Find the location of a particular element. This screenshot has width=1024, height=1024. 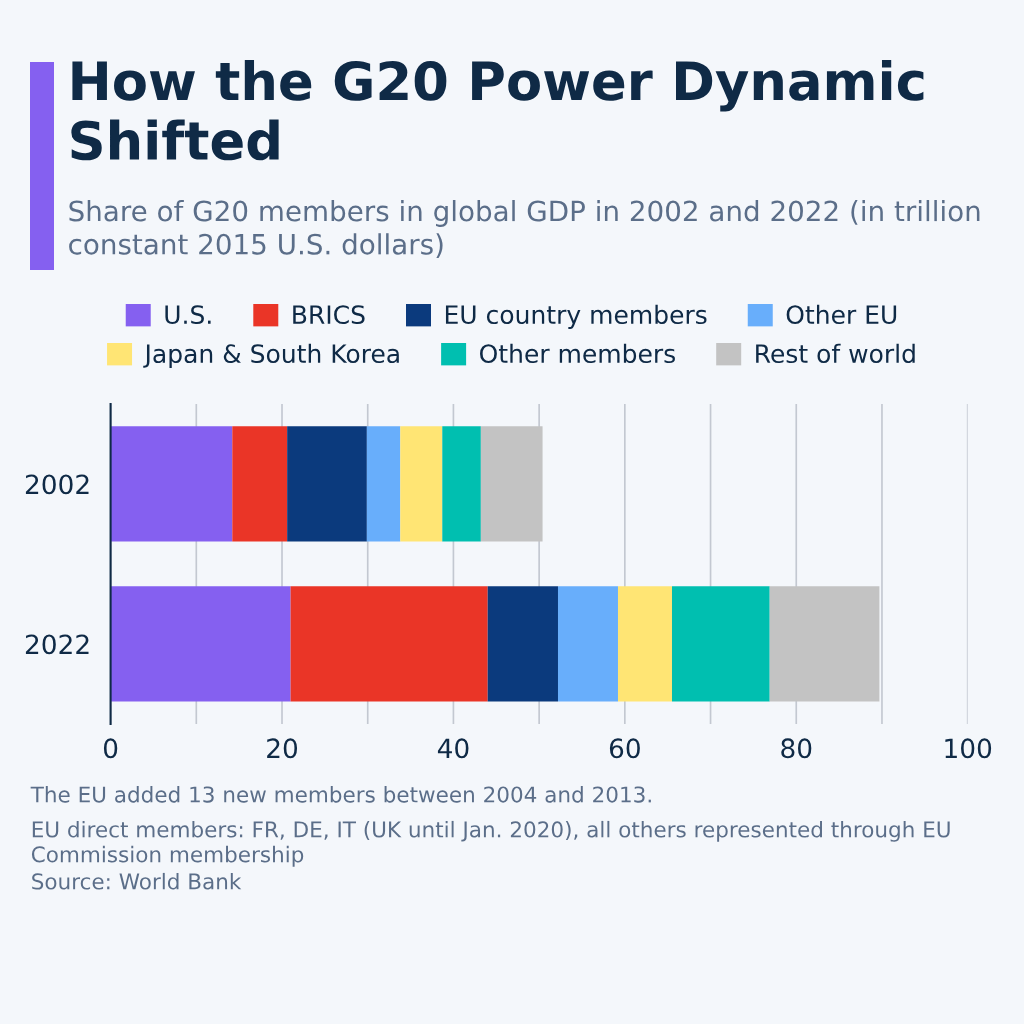

y-tick-label: 2002 is located at coordinates (57, 484).